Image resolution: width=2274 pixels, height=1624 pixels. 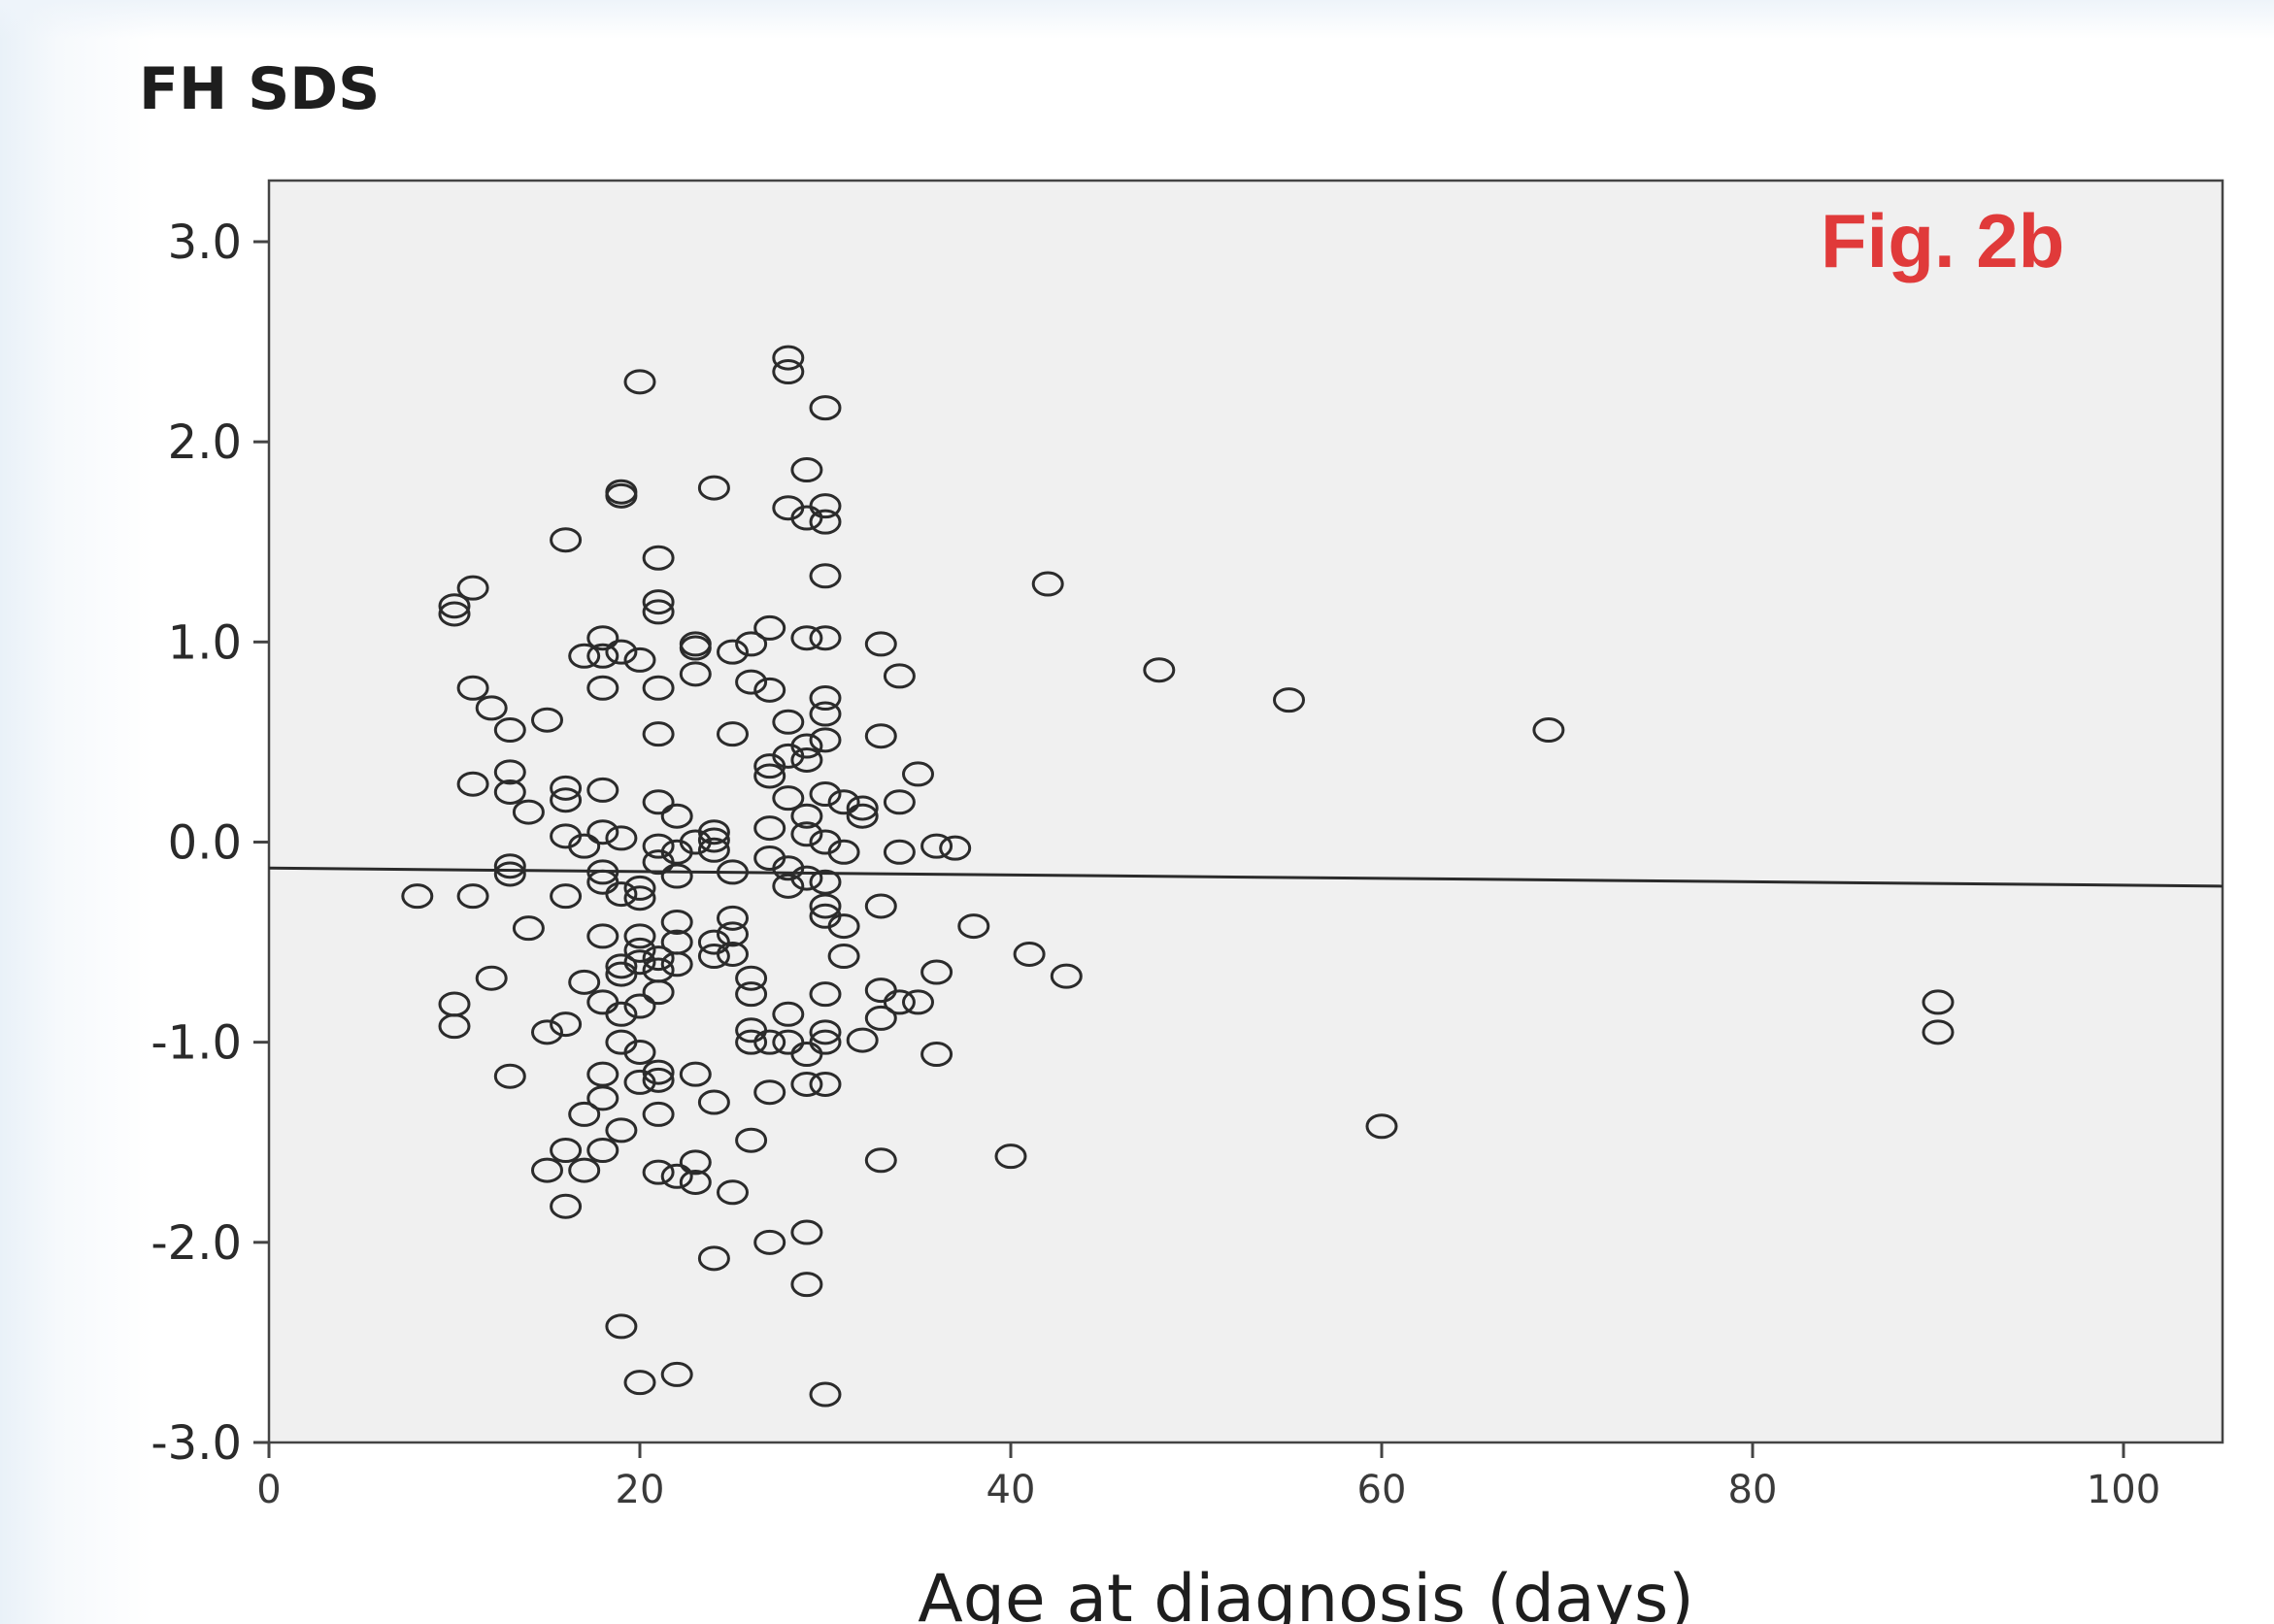 What do you see at coordinates (196, 1043) in the screenshot?
I see `y-tick-label: -1.0` at bounding box center [196, 1043].